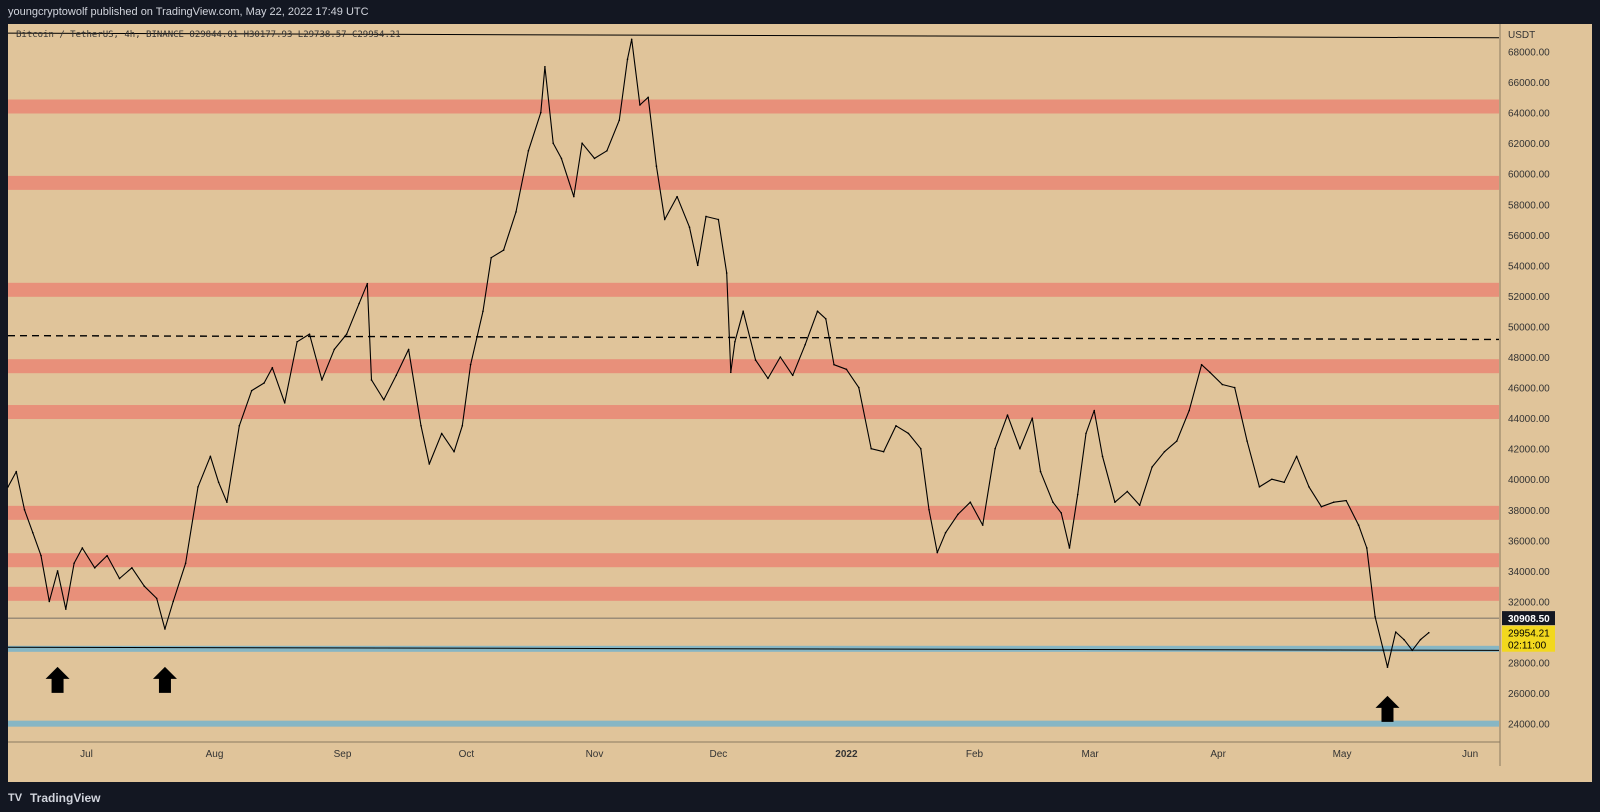  What do you see at coordinates (1529, 725) in the screenshot?
I see `y-tick-label: 24000.00` at bounding box center [1529, 725].